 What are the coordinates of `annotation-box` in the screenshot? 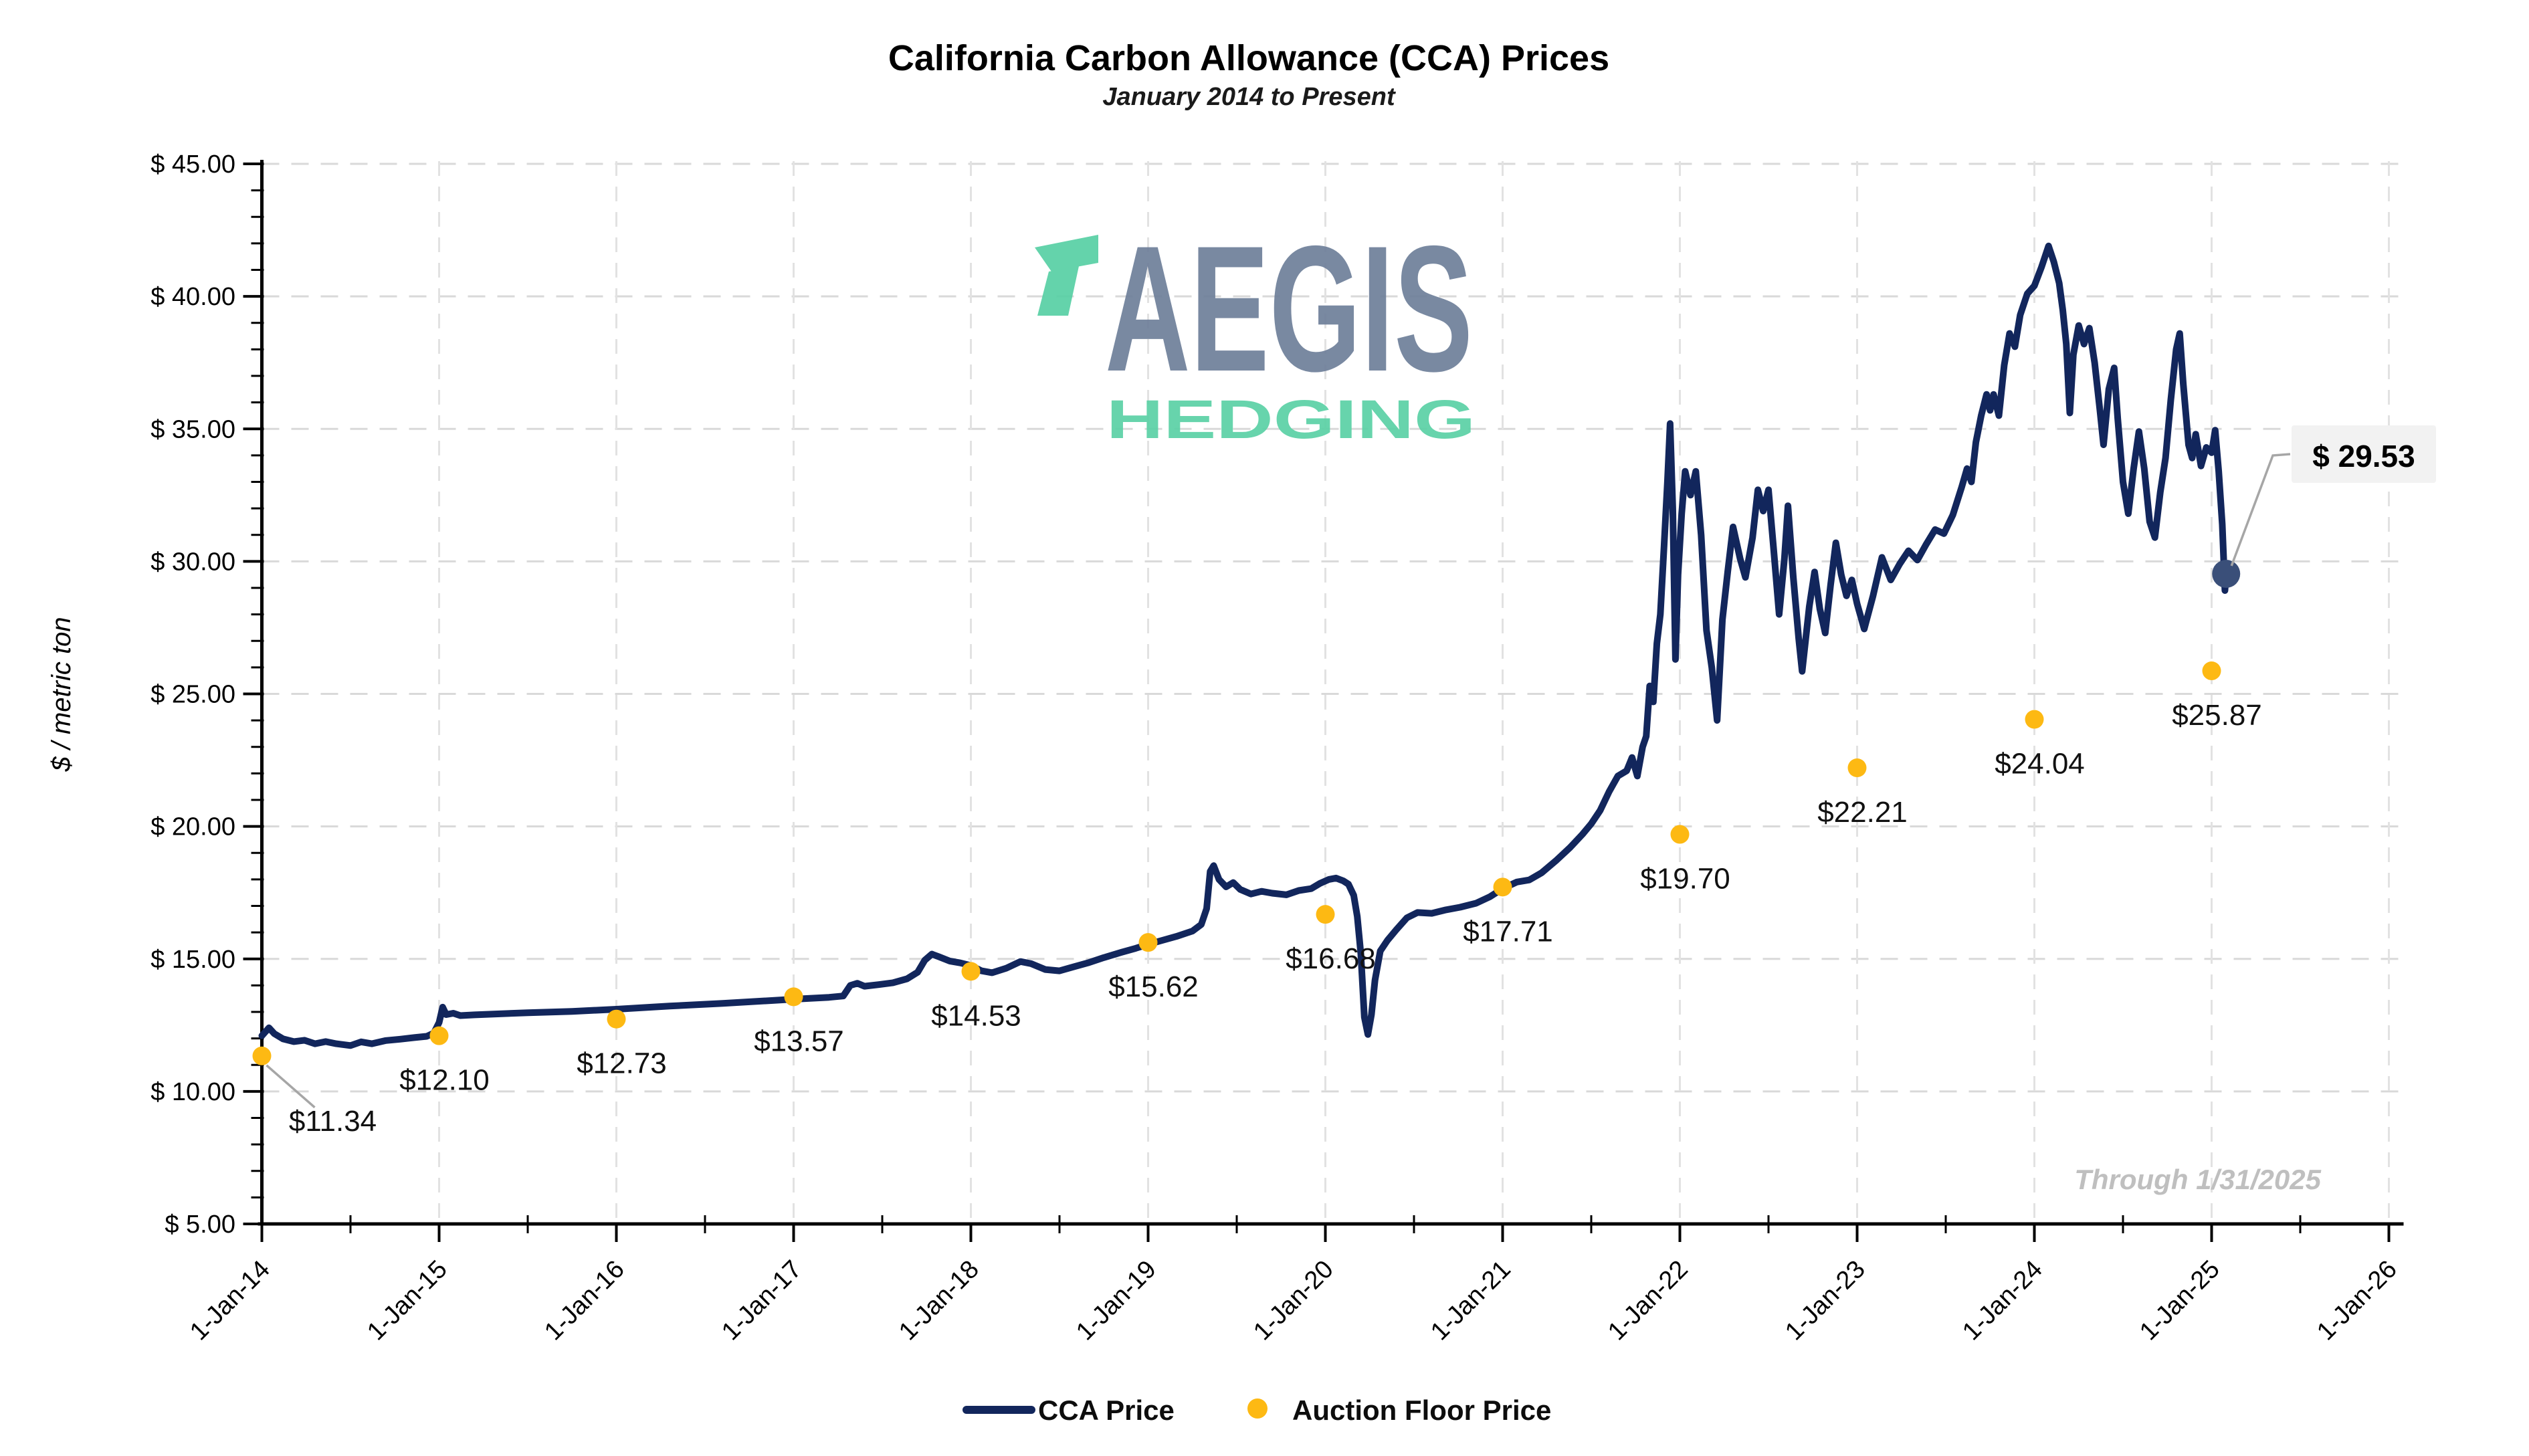 It's located at (2364, 454).